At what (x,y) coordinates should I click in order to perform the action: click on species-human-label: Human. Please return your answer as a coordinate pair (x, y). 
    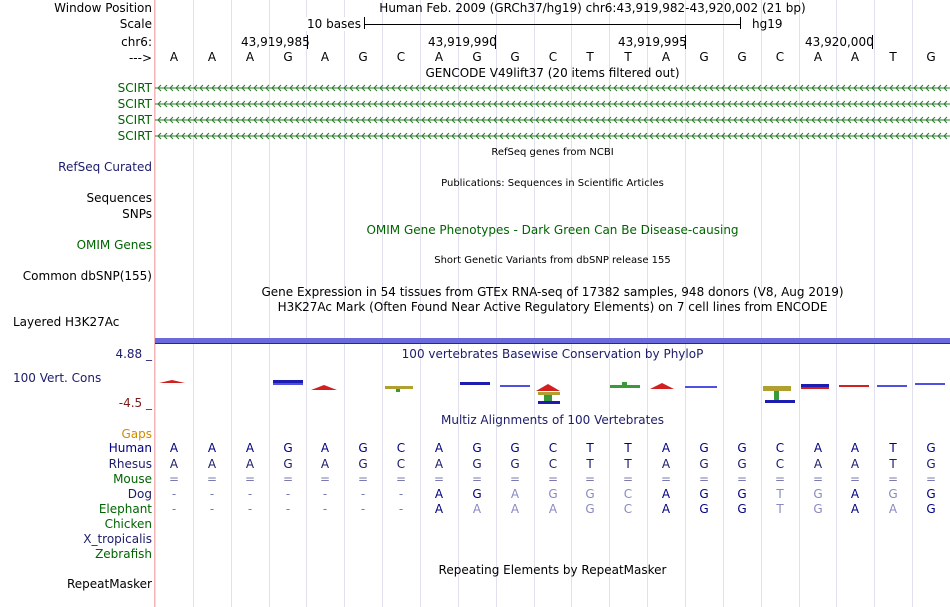
    Looking at the image, I should click on (130, 448).